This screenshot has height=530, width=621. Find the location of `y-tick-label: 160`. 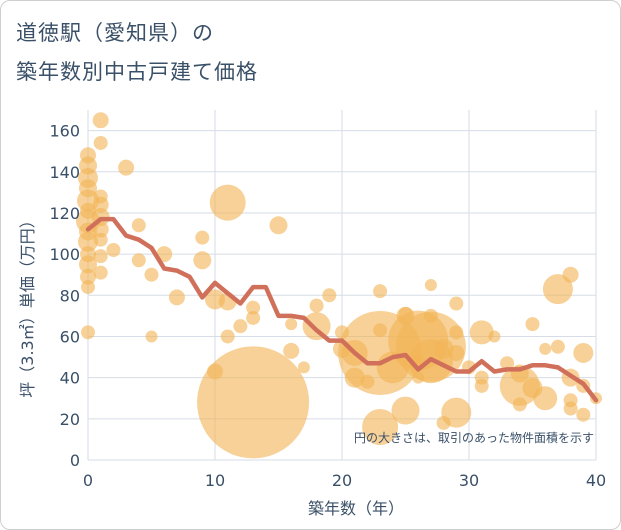

y-tick-label: 160 is located at coordinates (64, 131).